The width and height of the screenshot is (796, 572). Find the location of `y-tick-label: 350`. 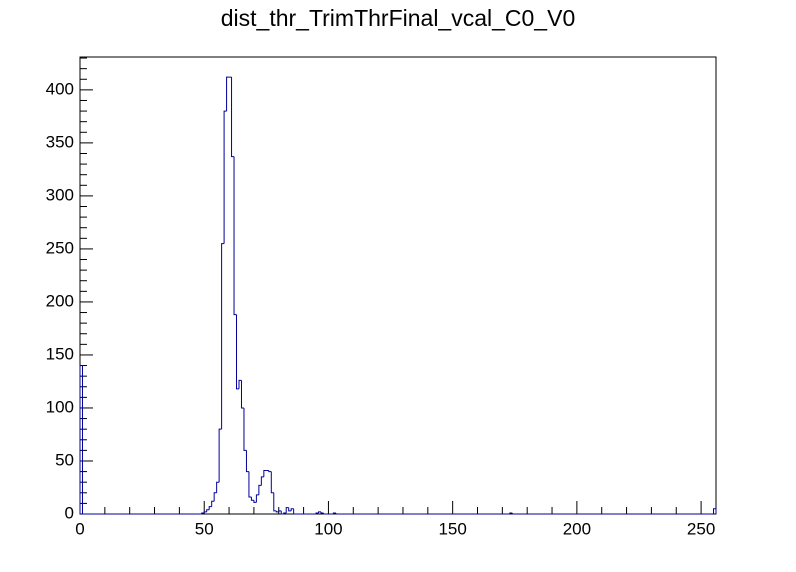

y-tick-label: 350 is located at coordinates (60, 141).